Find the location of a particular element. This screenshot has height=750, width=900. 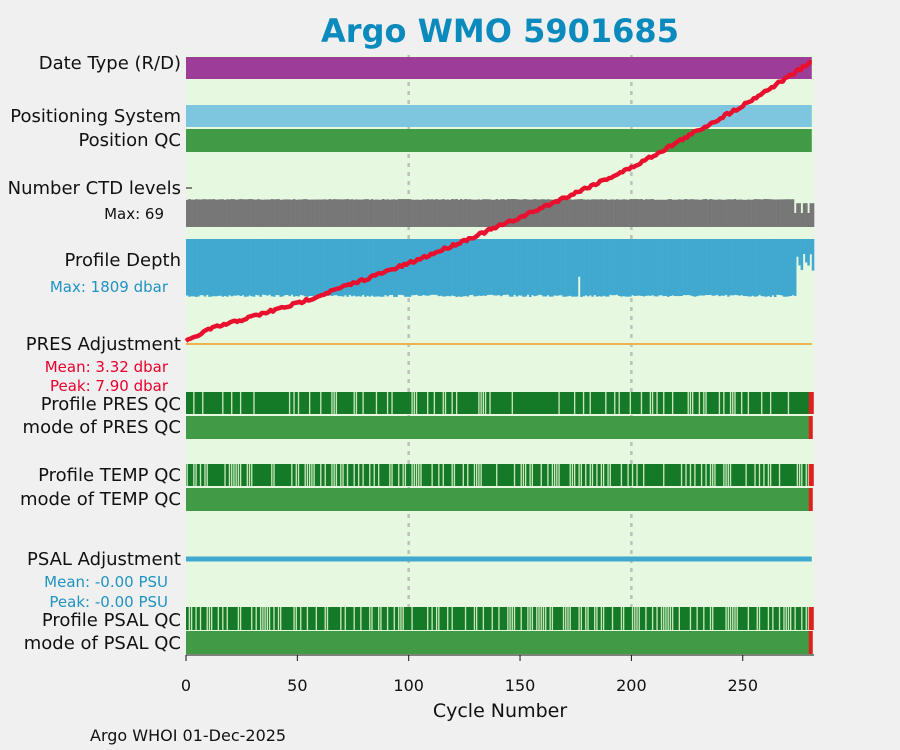

label-profile-pres-qc: Profile PRES QC is located at coordinates (111, 404).